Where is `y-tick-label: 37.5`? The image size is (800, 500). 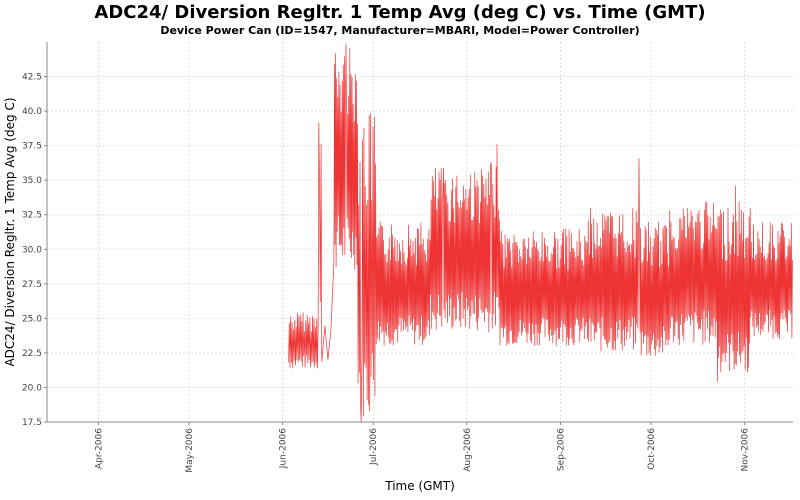
y-tick-label: 37.5 is located at coordinates (32, 147).